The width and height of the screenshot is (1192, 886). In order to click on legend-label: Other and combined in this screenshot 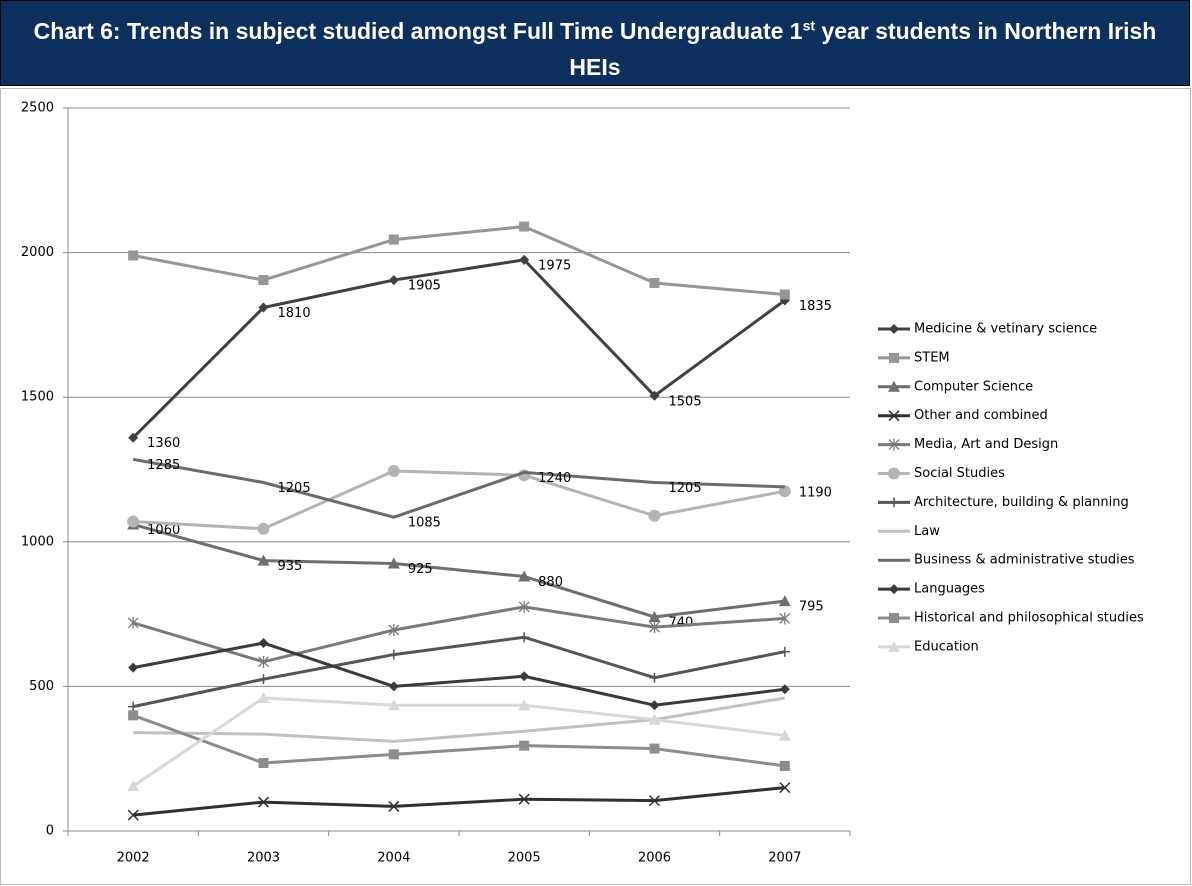, I will do `click(981, 415)`.